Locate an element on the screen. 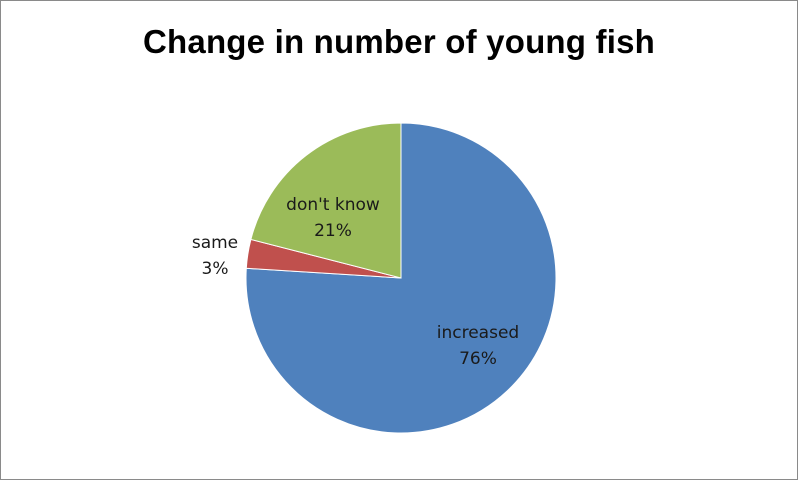 The height and width of the screenshot is (480, 798). pie-slice-don-t-know is located at coordinates (326, 200).